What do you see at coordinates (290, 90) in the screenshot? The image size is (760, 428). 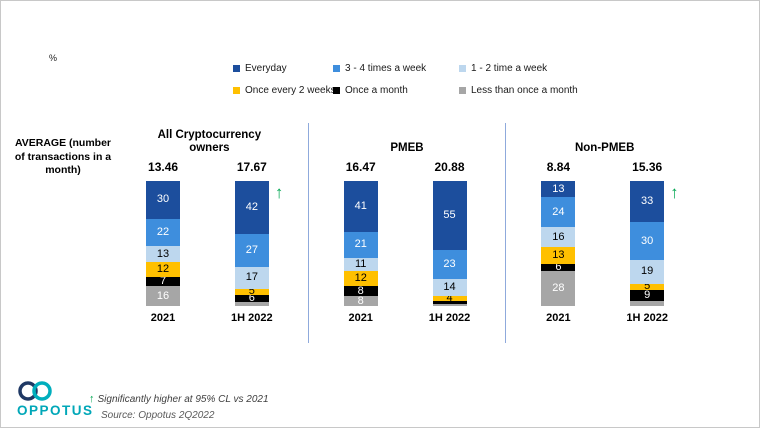 I see `legend-label: Once every 2 weeks` at bounding box center [290, 90].